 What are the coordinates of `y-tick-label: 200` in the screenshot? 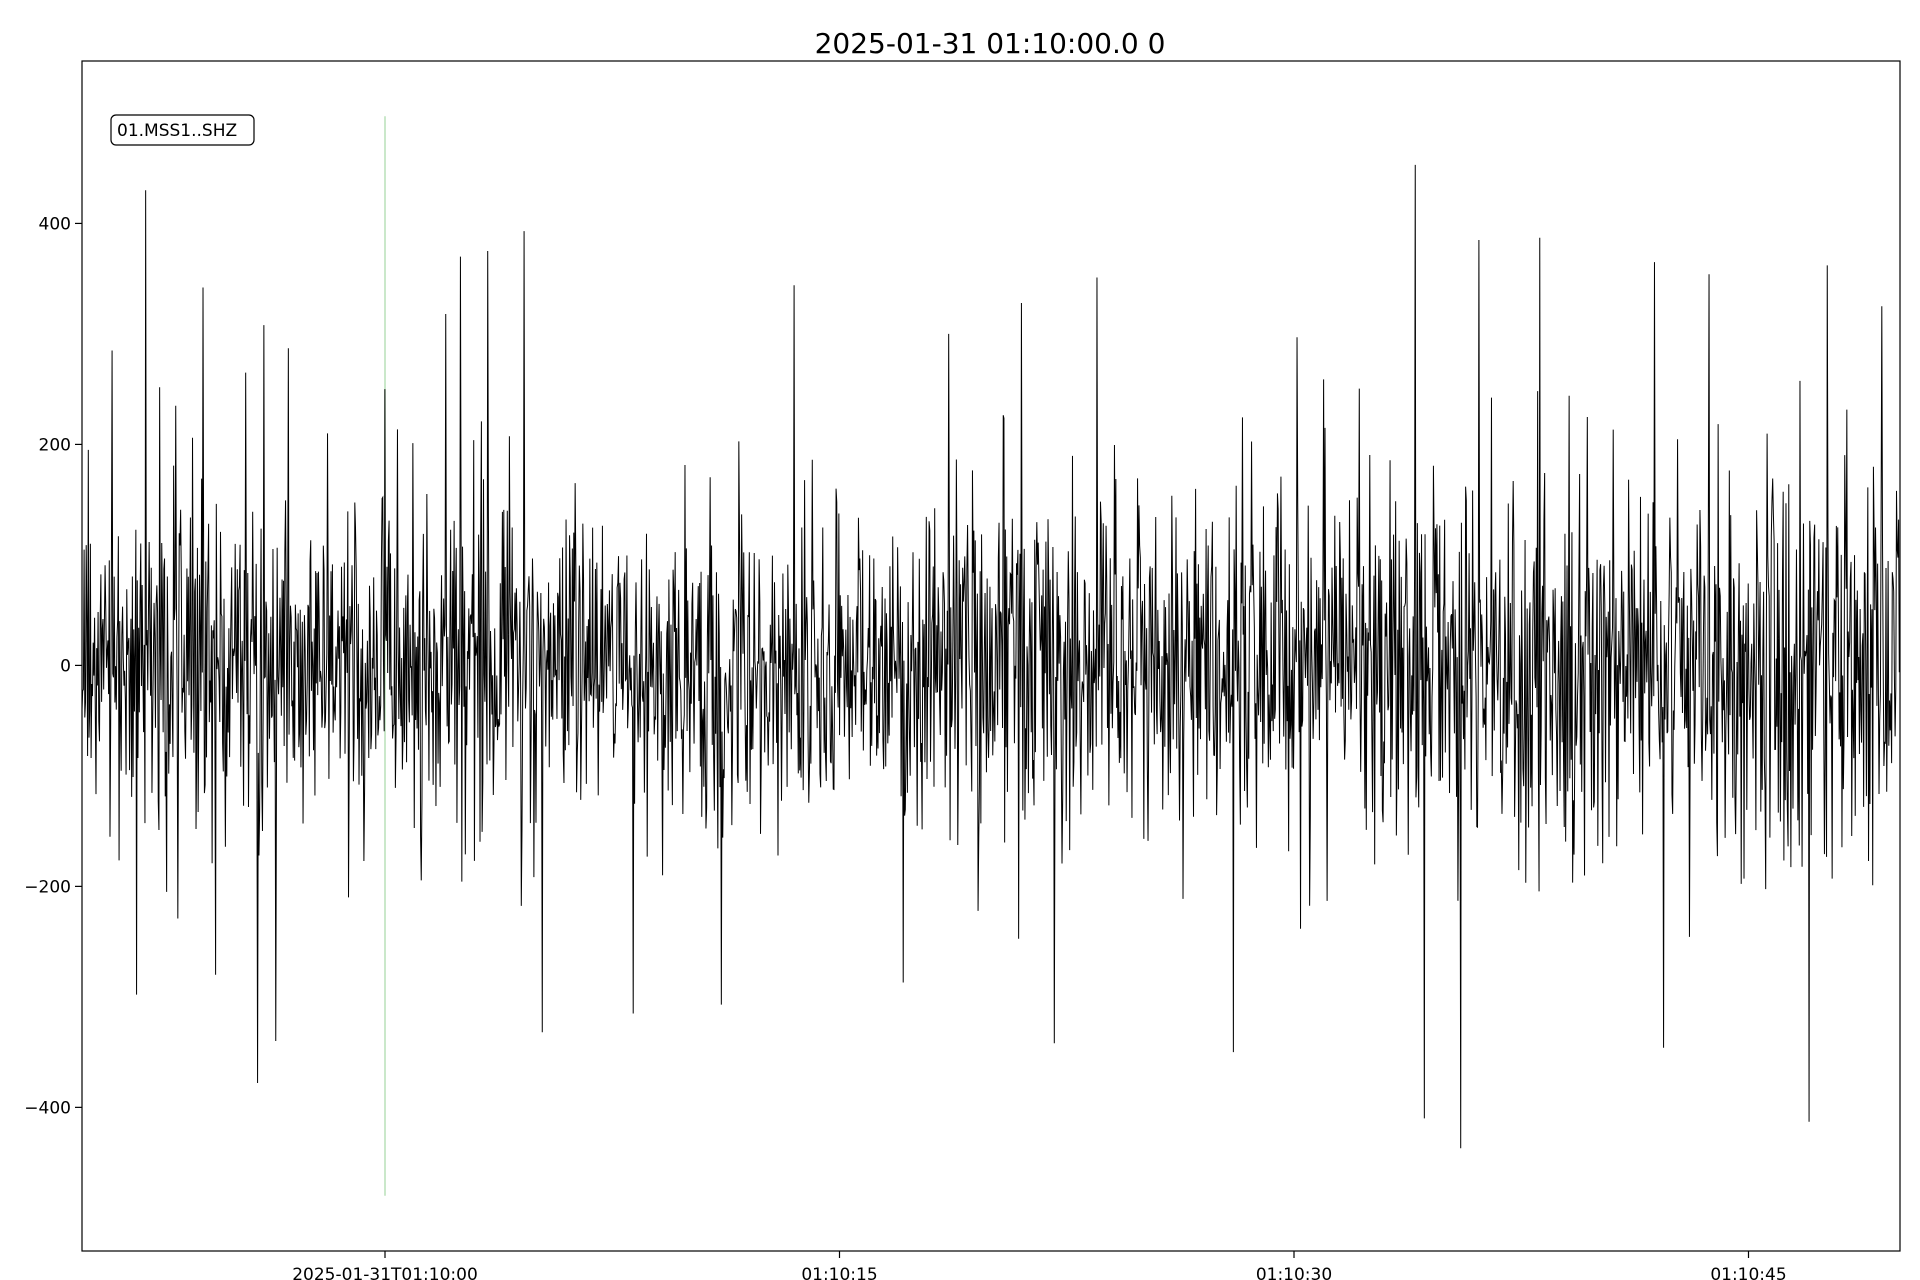 It's located at (55, 445).